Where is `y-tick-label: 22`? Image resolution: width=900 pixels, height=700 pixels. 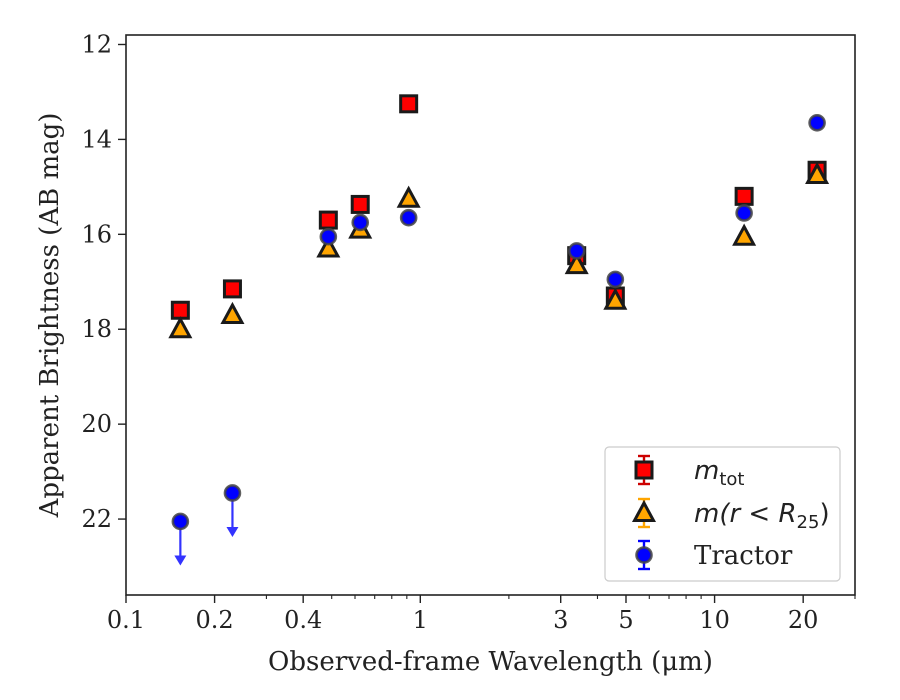
y-tick-label: 22 is located at coordinates (96, 519).